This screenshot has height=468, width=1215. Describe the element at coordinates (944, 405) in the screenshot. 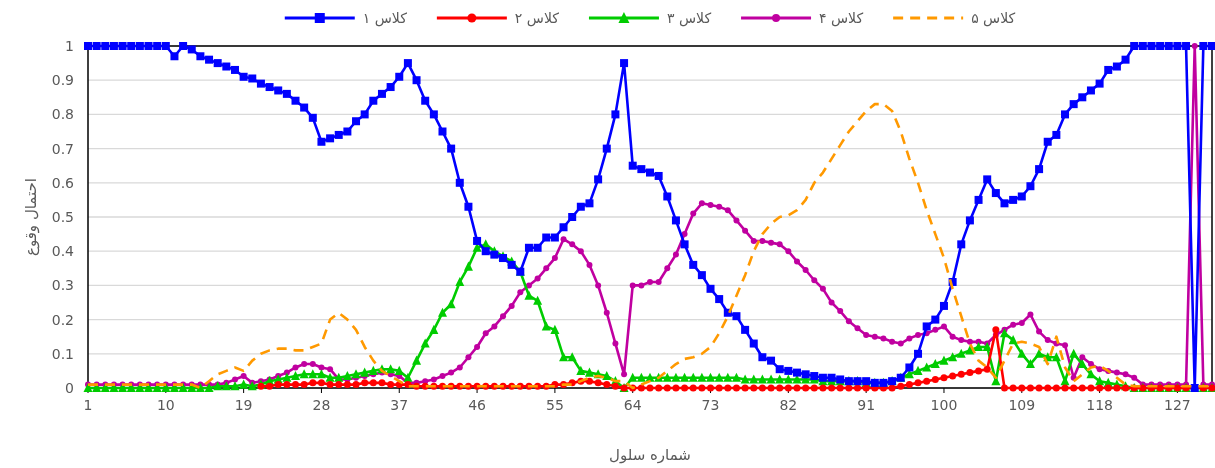

I see `x-tick-label: 100` at that location.